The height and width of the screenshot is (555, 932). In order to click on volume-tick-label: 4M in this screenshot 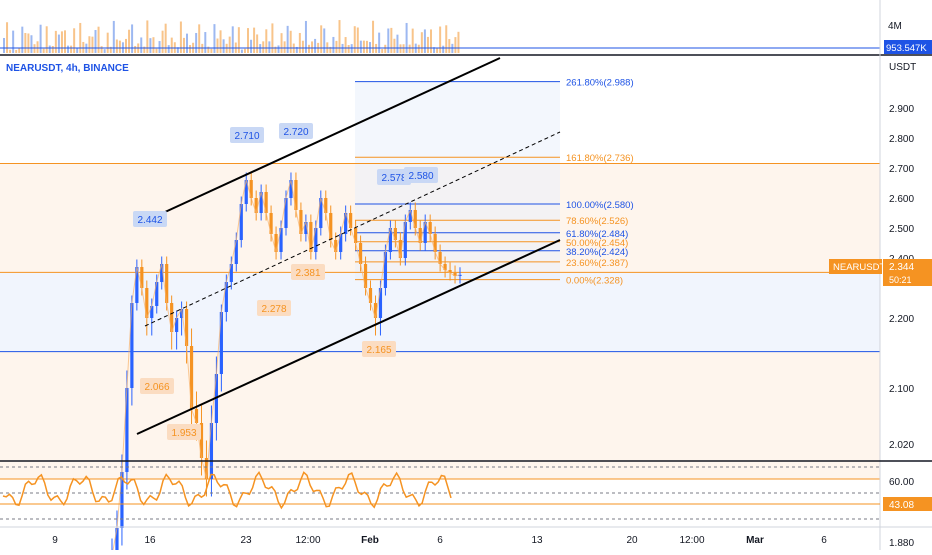, I will do `click(895, 26)`.